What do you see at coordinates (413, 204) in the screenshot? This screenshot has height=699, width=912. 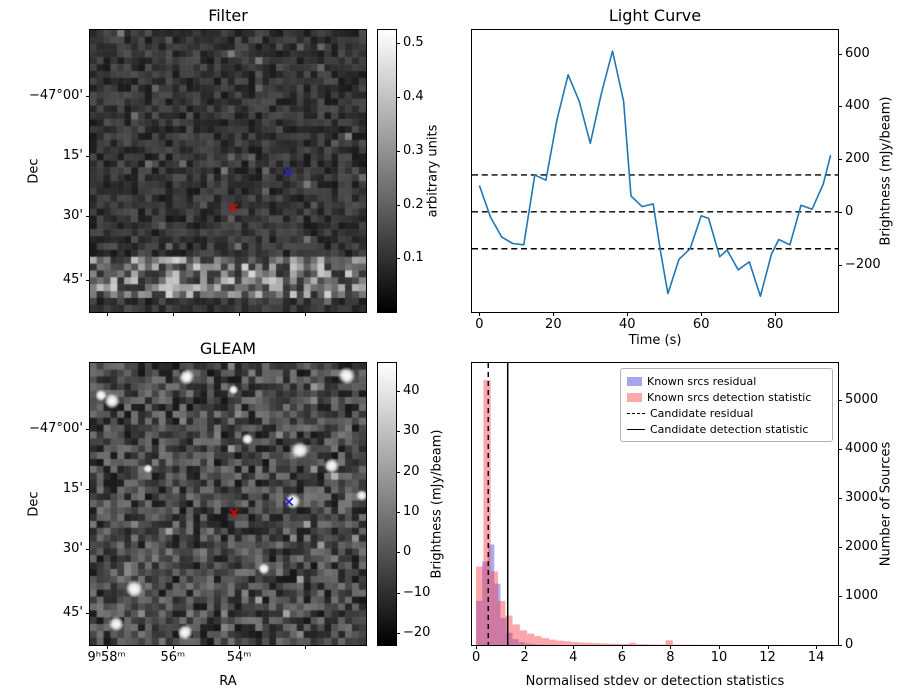 I see `colorbar-tick-label: 0.2` at bounding box center [413, 204].